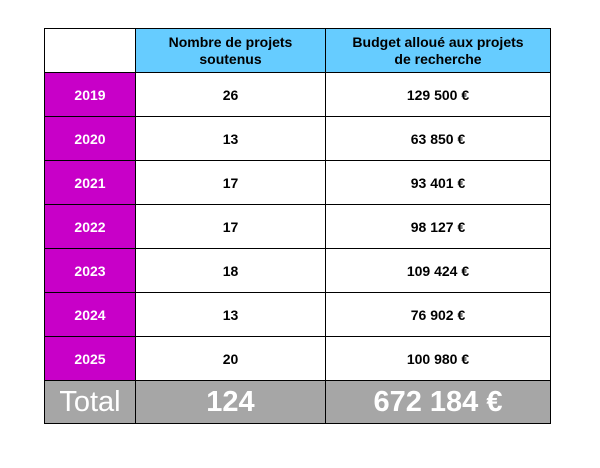  What do you see at coordinates (438, 182) in the screenshot?
I see `budget-cell: 93 401 €` at bounding box center [438, 182].